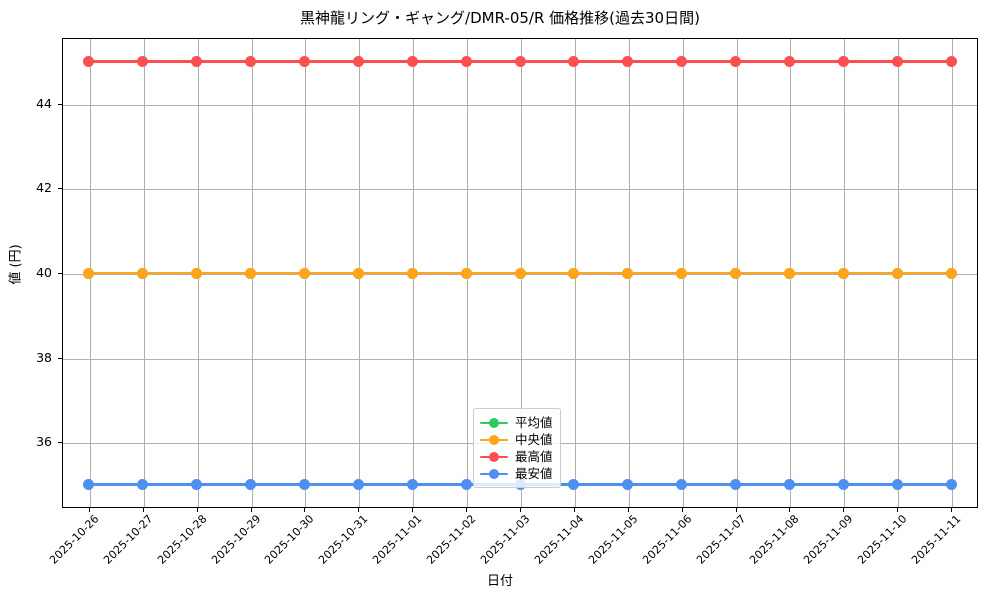 This screenshot has width=1000, height=600. What do you see at coordinates (44, 272) in the screenshot?
I see `y-axis-tick-label: 40` at bounding box center [44, 272].